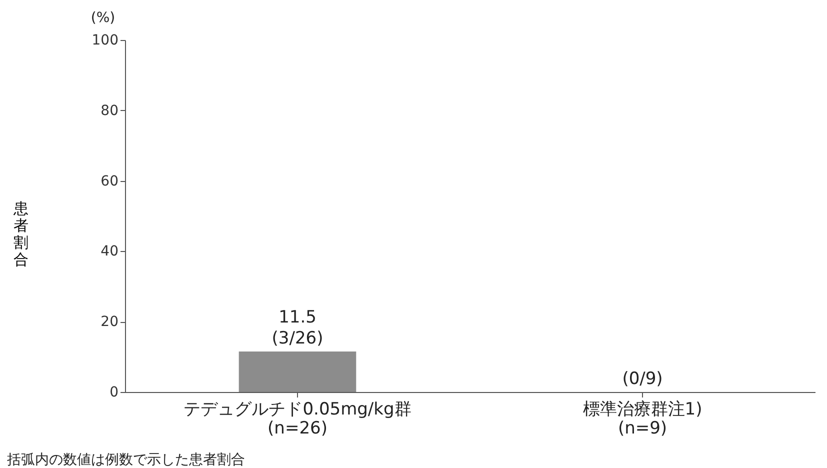 The width and height of the screenshot is (827, 468). What do you see at coordinates (109, 252) in the screenshot?
I see `y-tick-label: 40` at bounding box center [109, 252].